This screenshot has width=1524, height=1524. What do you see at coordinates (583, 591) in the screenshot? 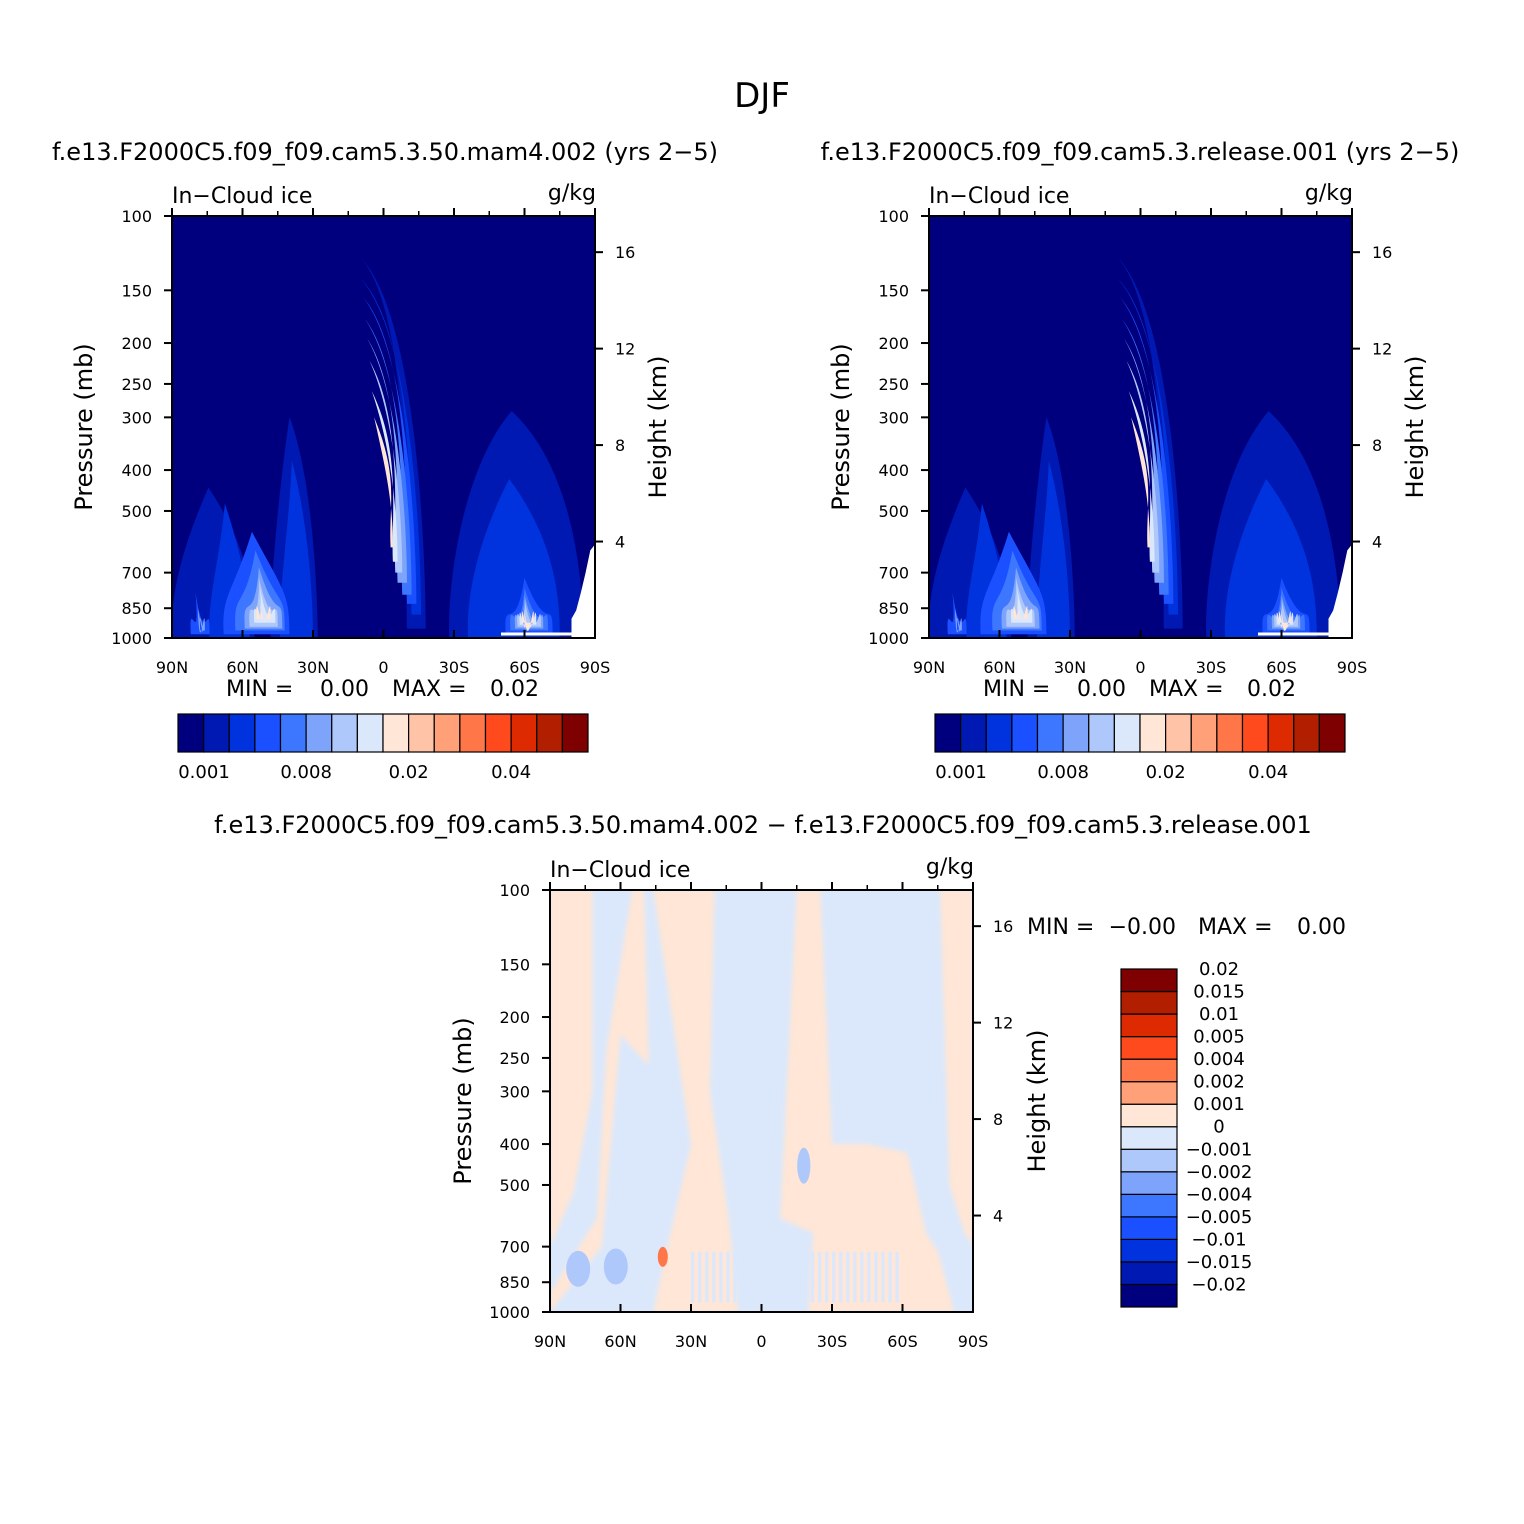
I see `orography-mask` at bounding box center [583, 591].